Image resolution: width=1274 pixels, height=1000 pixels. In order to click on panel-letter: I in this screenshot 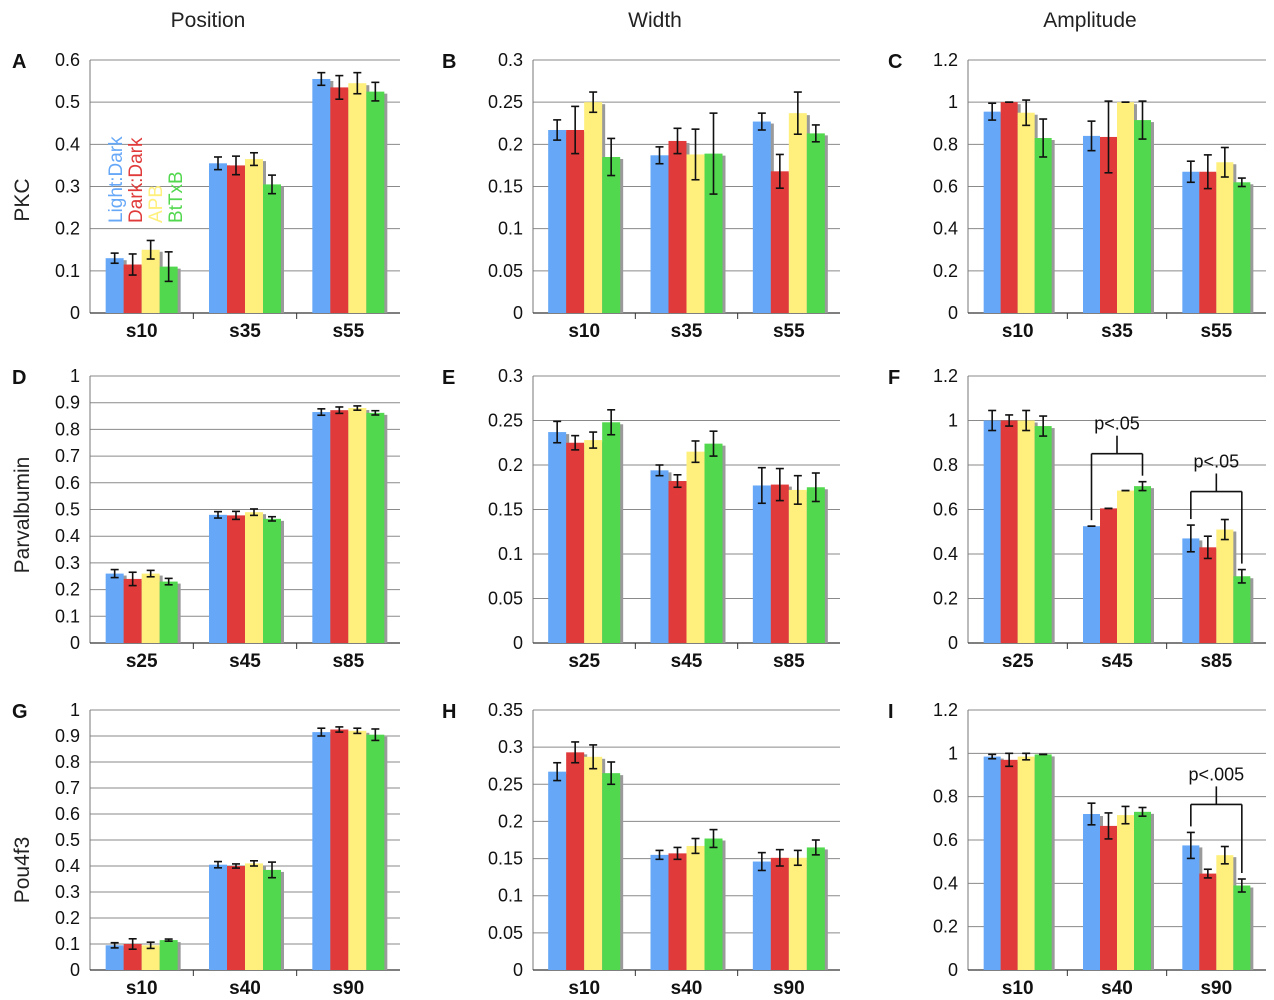, I will do `click(891, 712)`.